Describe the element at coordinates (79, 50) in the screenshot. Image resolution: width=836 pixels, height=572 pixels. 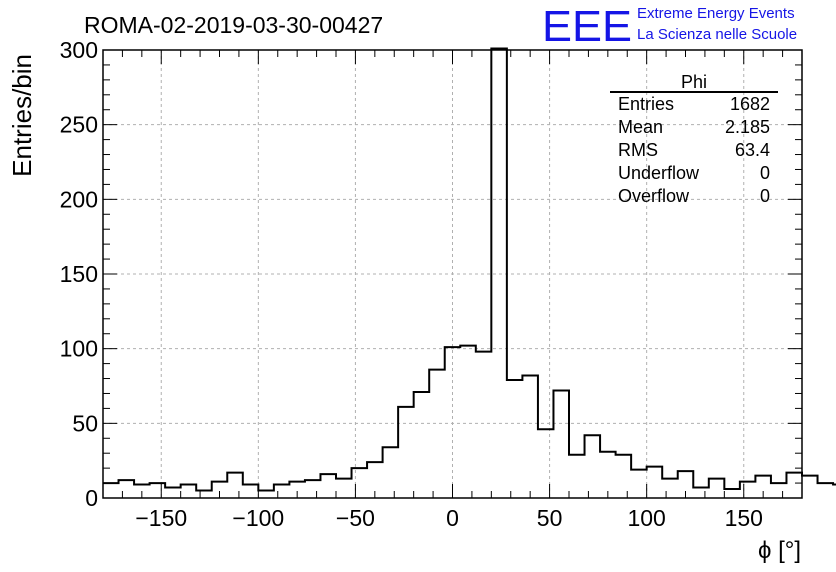
I see `y-tick-label: 300` at that location.